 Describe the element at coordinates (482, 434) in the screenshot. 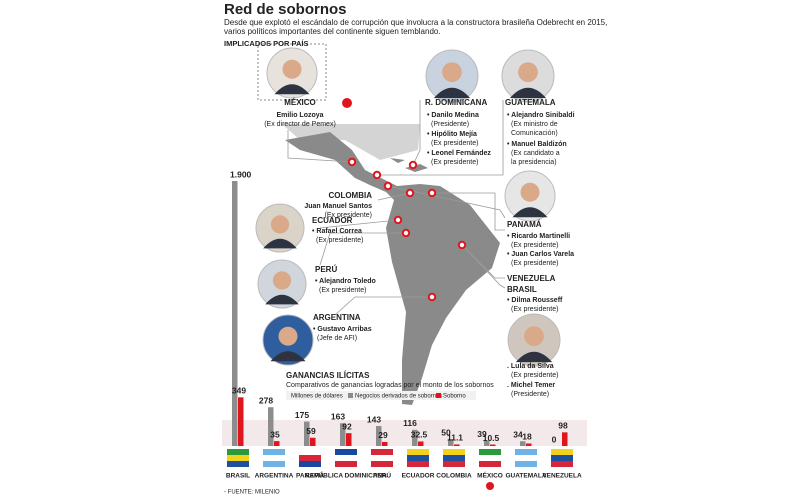

I see `value-label: 39` at that location.